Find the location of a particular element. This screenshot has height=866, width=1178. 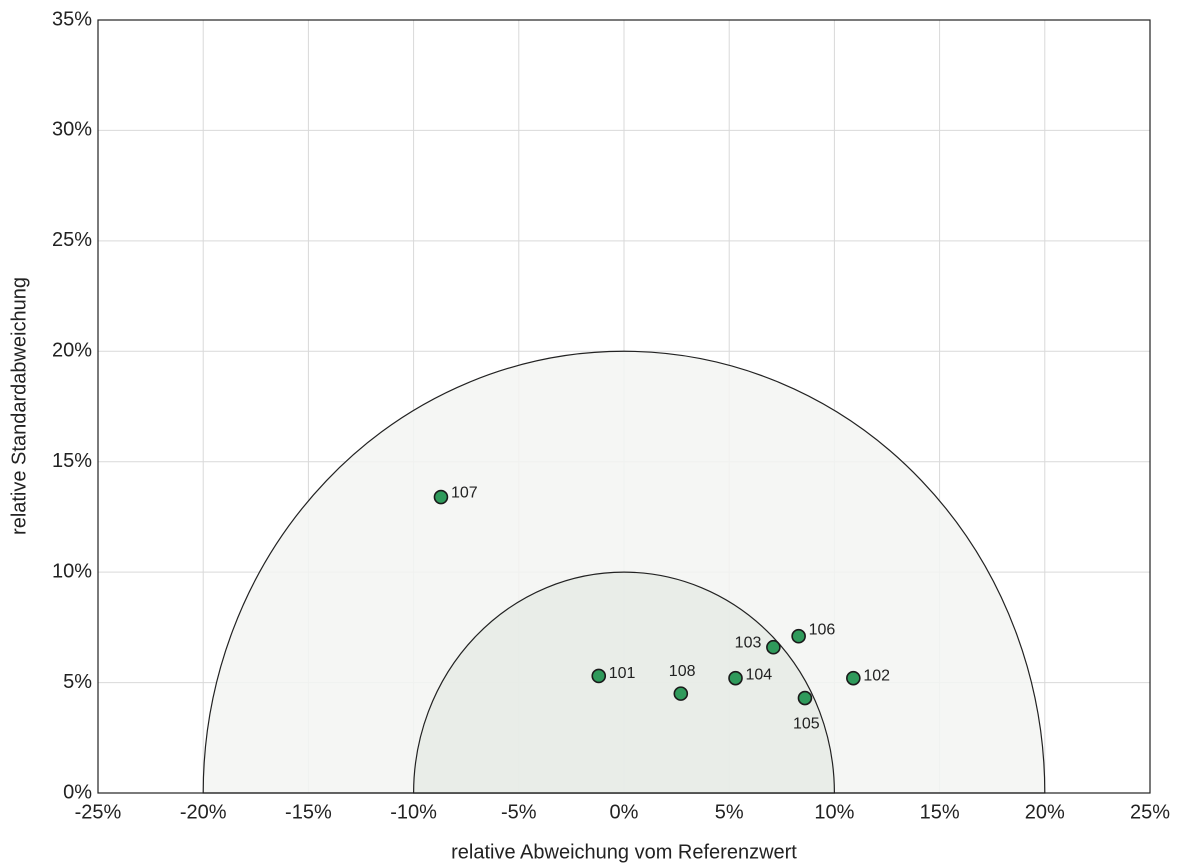

y-tick-label: 25% is located at coordinates (72, 240).